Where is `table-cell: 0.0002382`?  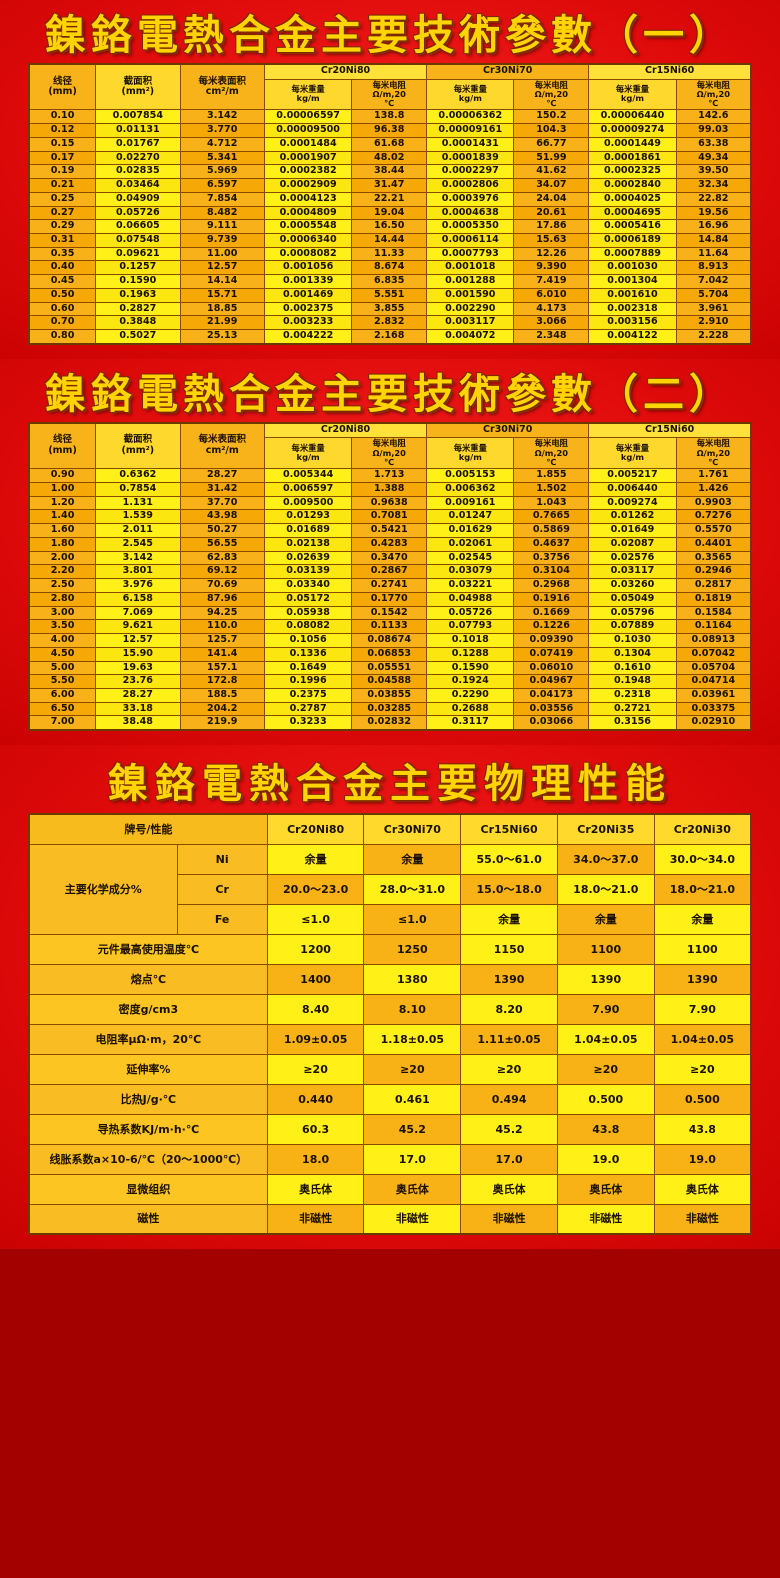 table-cell: 0.0002382 is located at coordinates (308, 172).